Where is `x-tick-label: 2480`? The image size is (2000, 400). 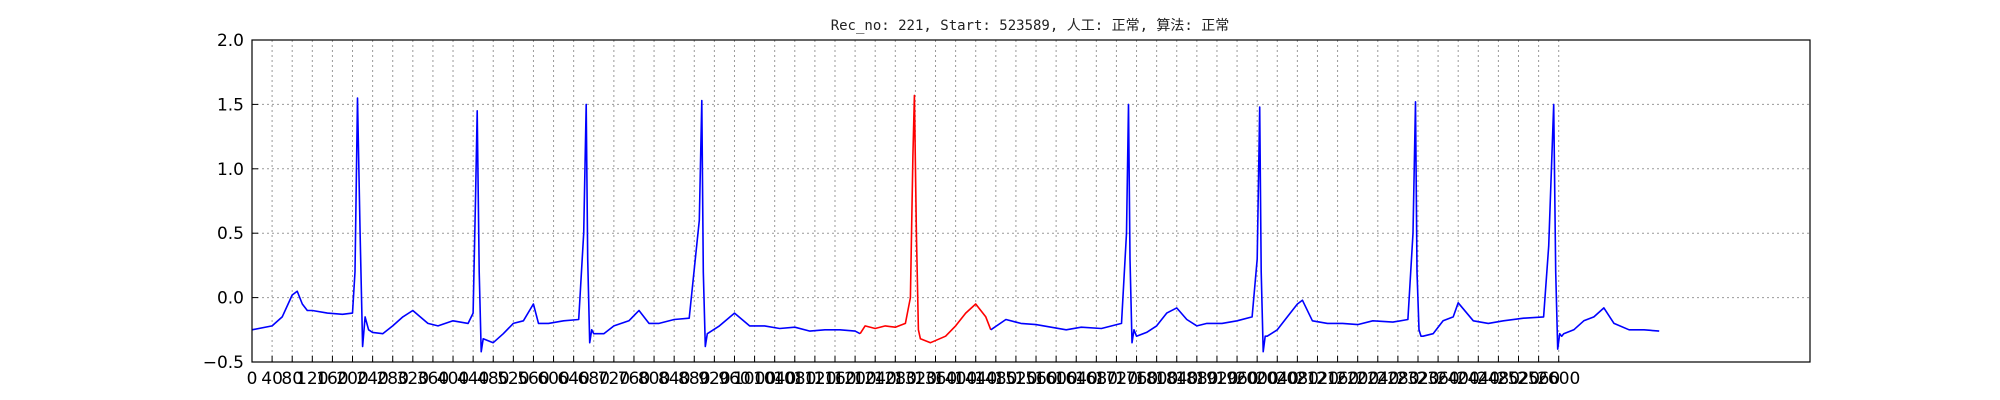
x-tick-label: 2480 is located at coordinates (1498, 379).